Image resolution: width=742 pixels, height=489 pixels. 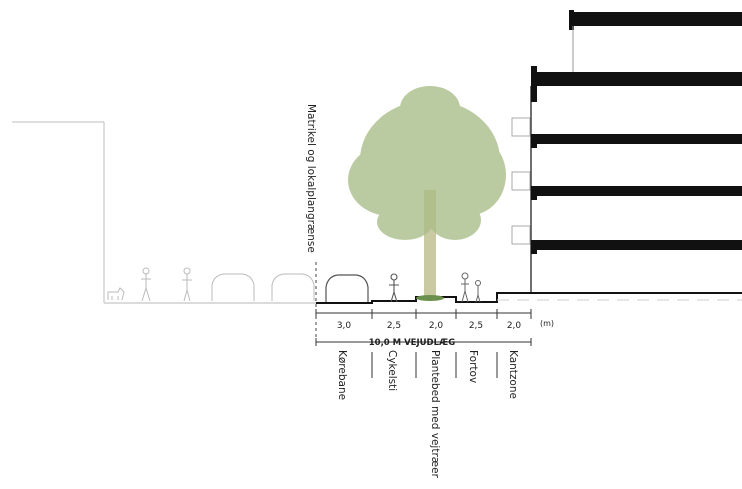 I want to click on segment-name-1: Kørebane, so click(x=342, y=375).